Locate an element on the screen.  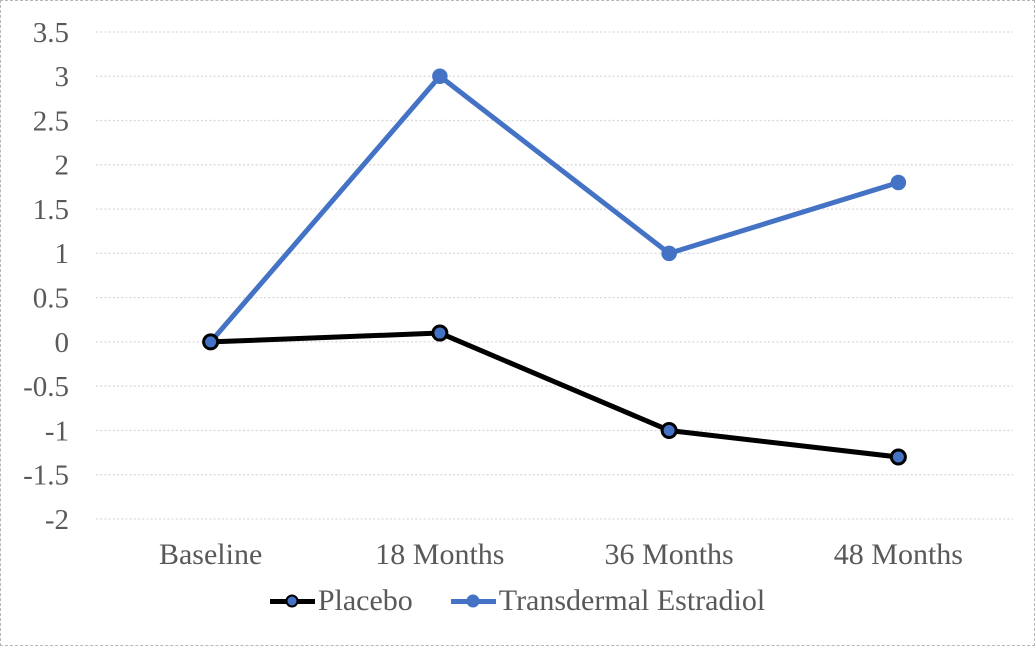
y-tick-label: 0.5 is located at coordinates (51, 298).